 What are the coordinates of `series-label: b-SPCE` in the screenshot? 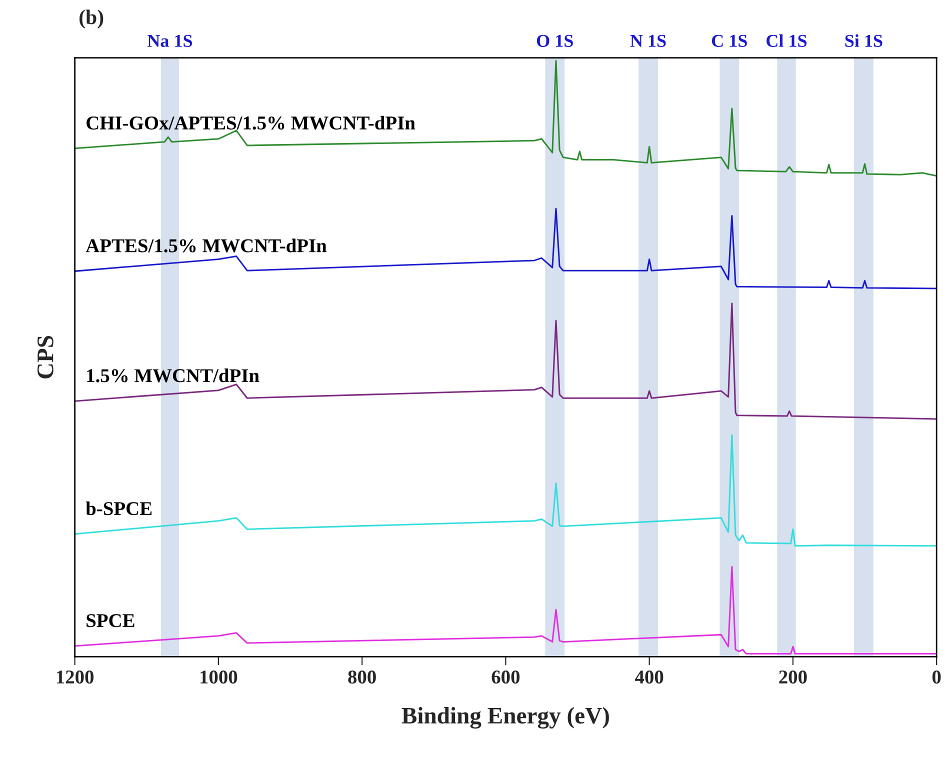 It's located at (119, 508).